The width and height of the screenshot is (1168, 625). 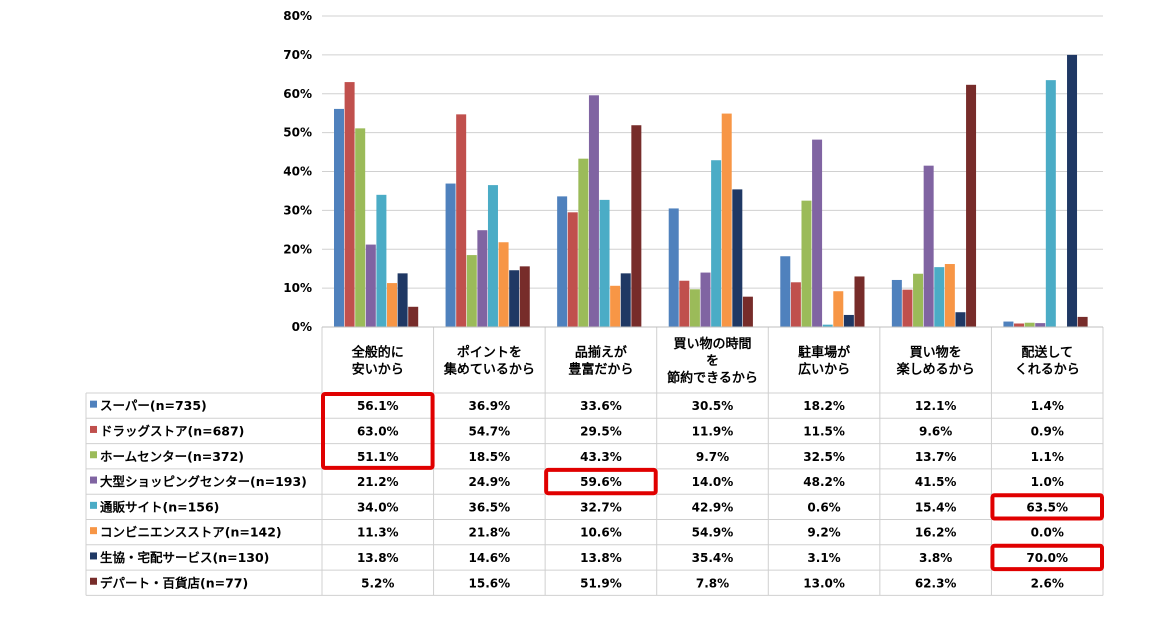 What do you see at coordinates (297, 55) in the screenshot?
I see `y-tick-label: 70%` at bounding box center [297, 55].